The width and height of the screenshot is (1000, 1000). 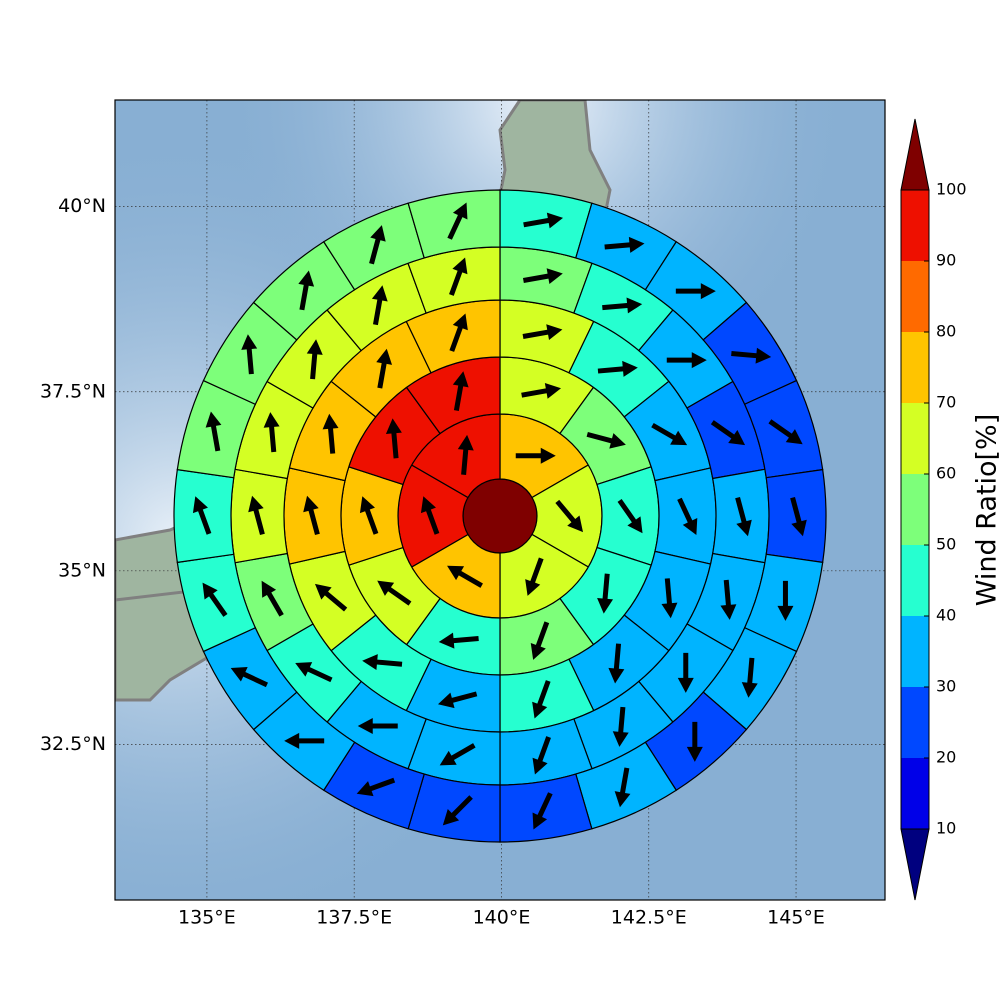 I want to click on x-tick-label: 135°E, so click(x=207, y=918).